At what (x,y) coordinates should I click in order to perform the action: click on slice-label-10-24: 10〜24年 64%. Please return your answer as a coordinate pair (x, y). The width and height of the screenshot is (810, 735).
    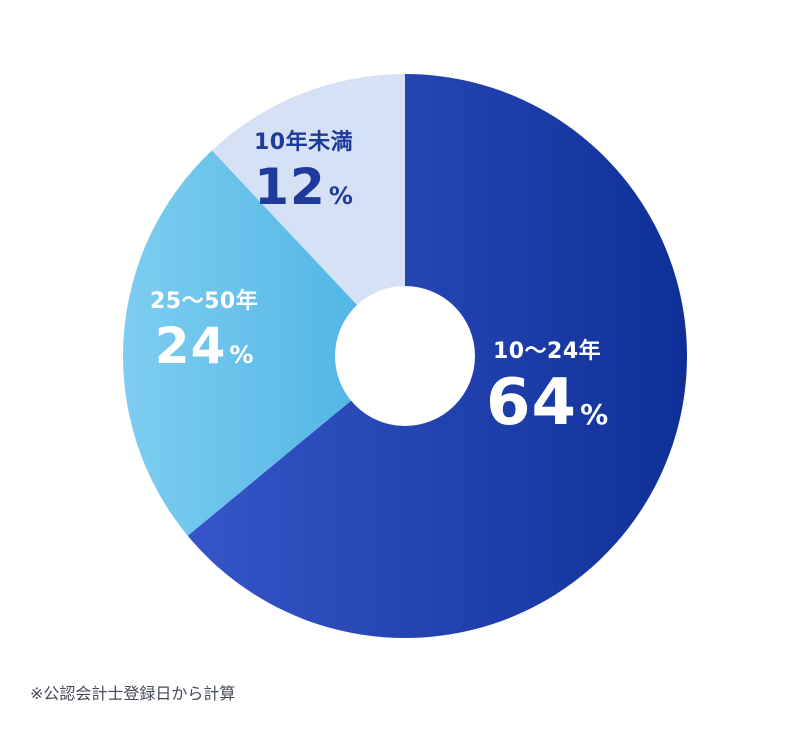
    Looking at the image, I should click on (547, 387).